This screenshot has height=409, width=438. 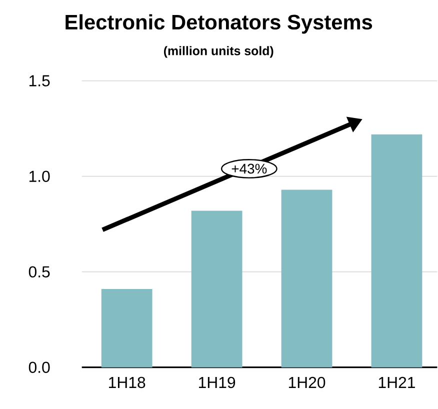 I want to click on x-tick-label: 1H19, so click(x=217, y=382).